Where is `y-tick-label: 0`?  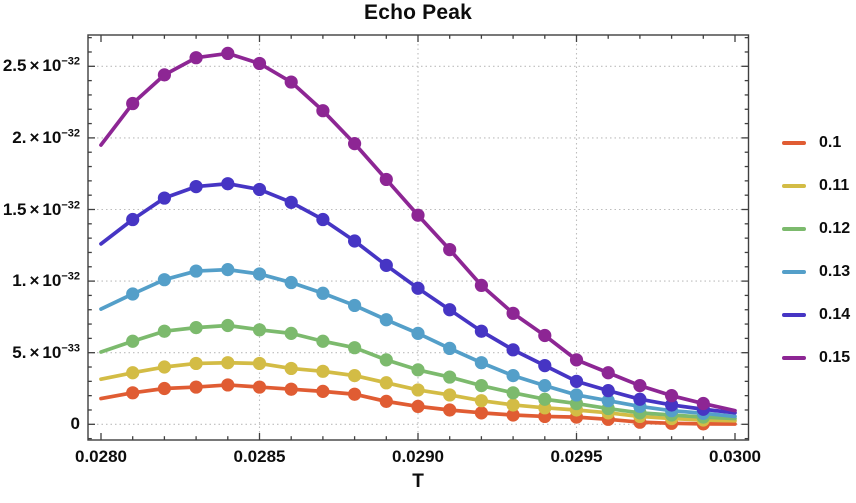
y-tick-label: 0 is located at coordinates (75, 424).